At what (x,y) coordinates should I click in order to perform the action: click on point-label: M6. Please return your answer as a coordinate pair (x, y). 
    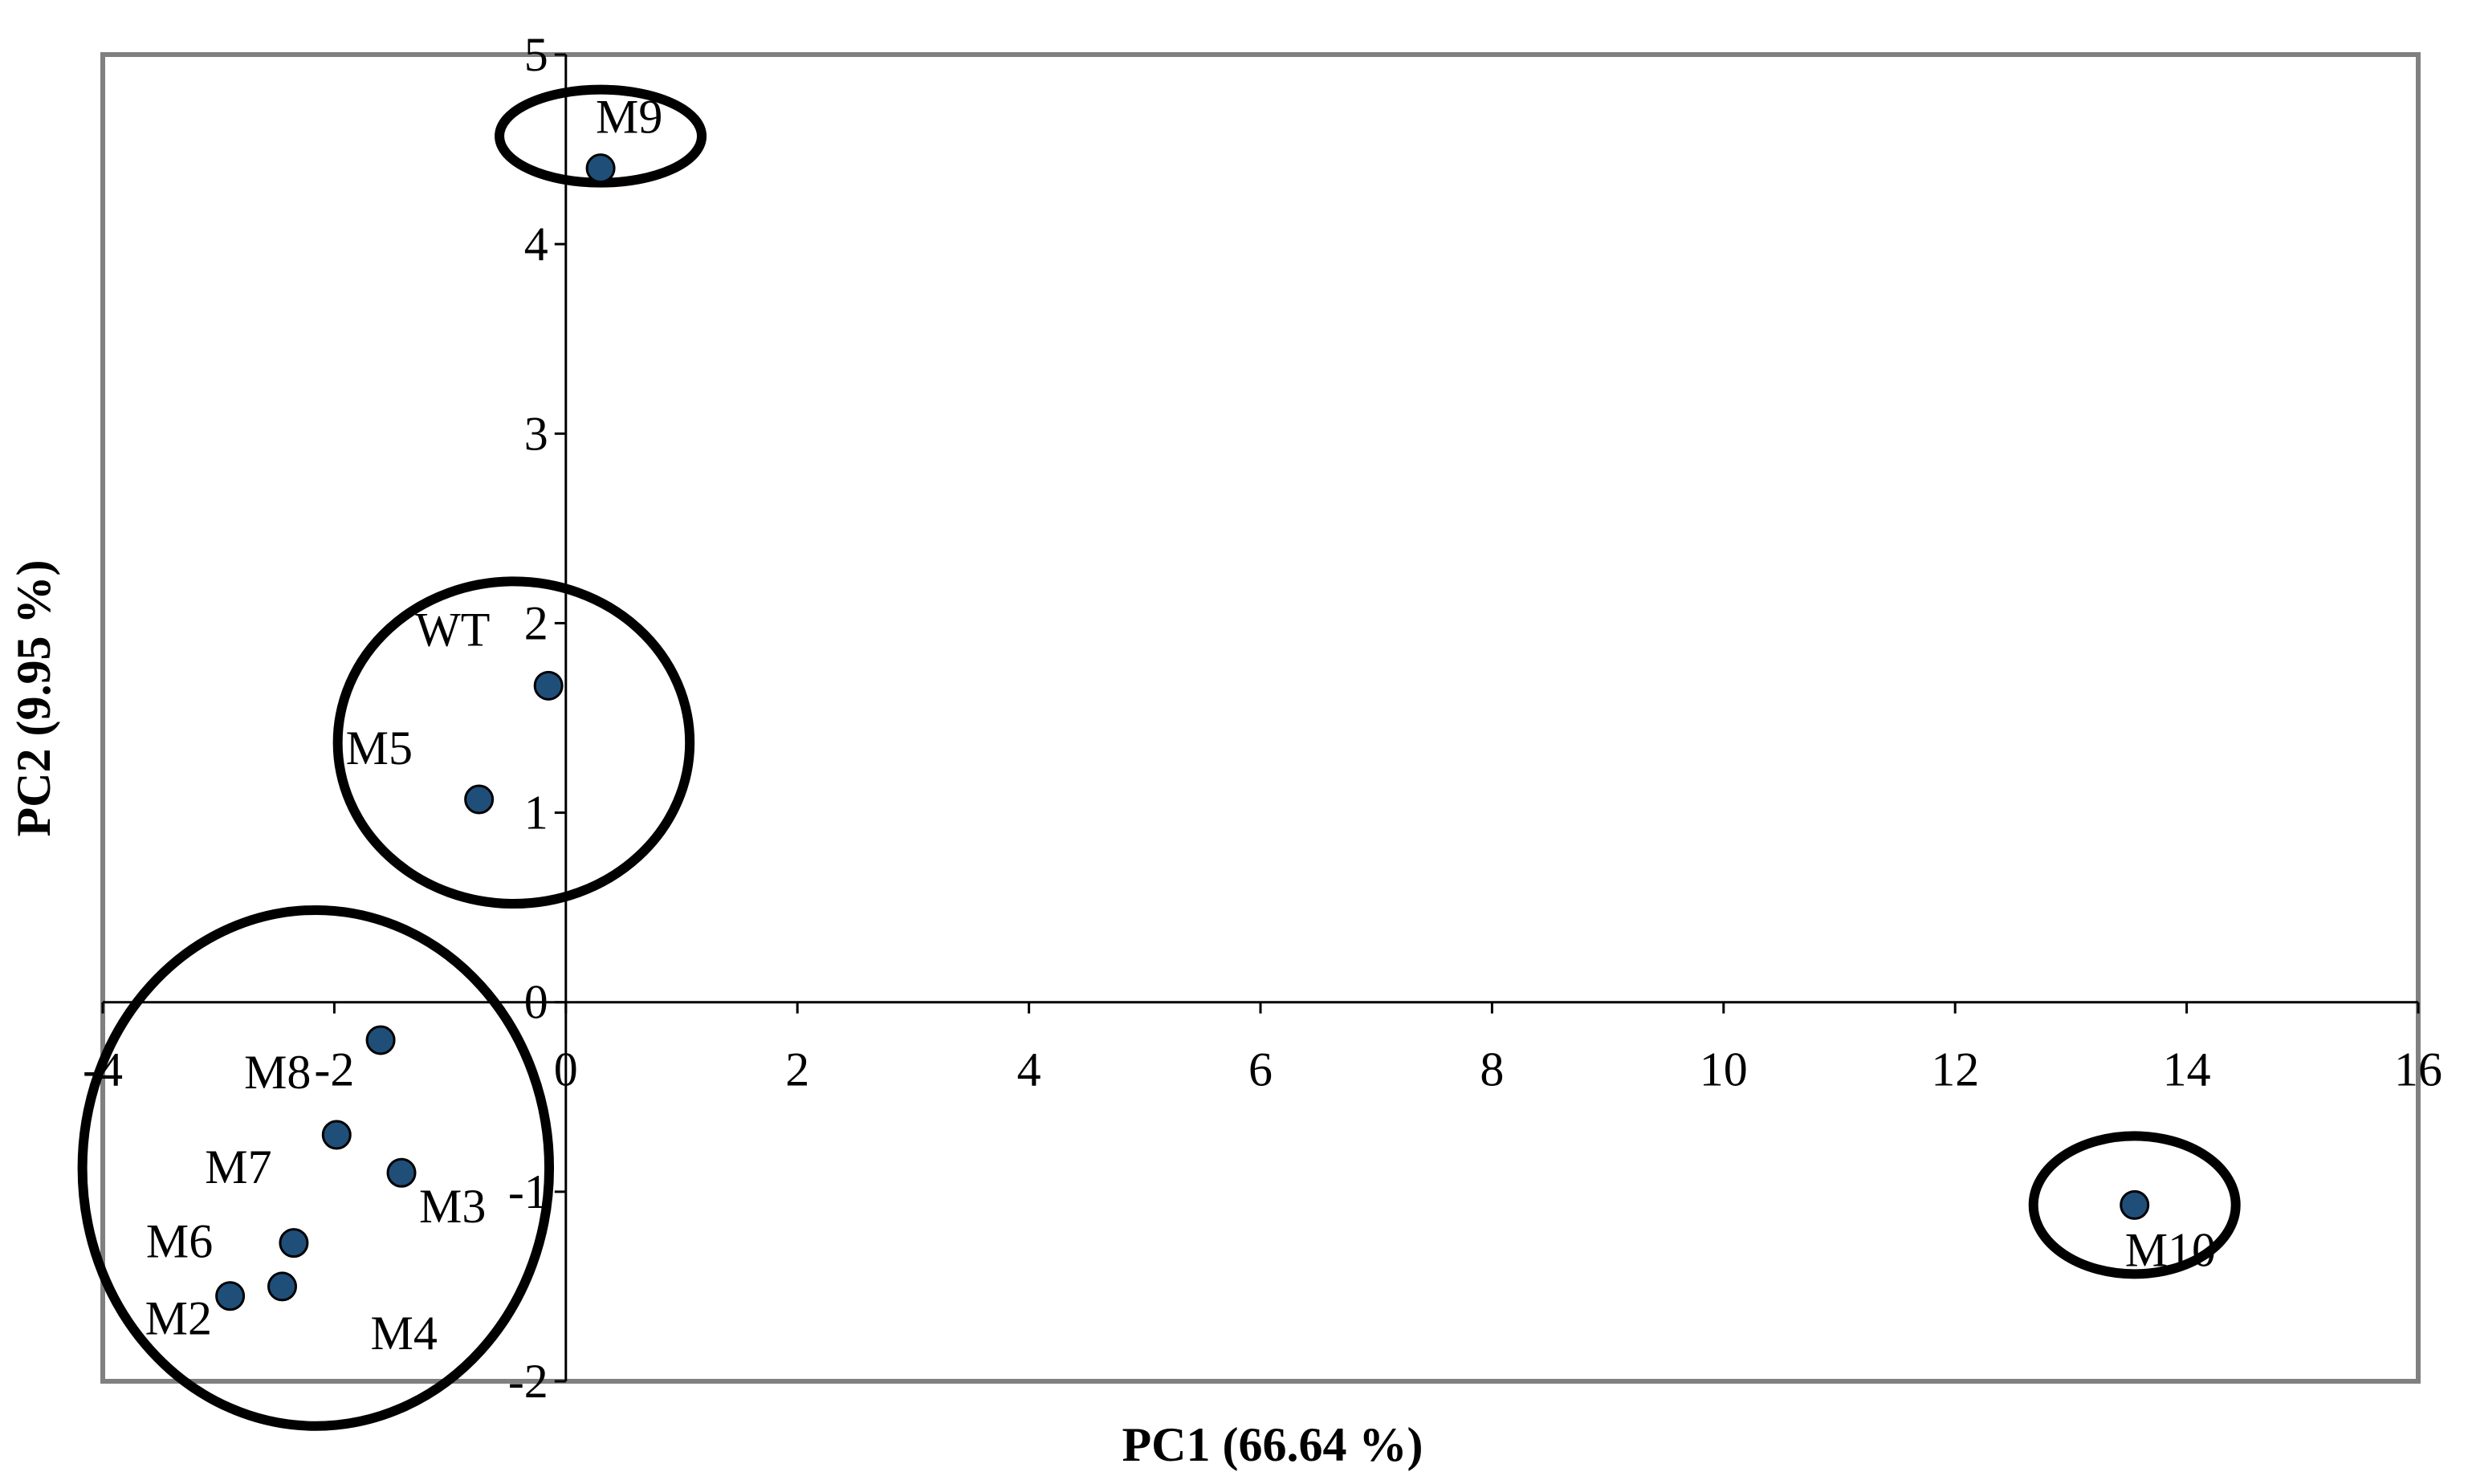
    Looking at the image, I should click on (179, 1241).